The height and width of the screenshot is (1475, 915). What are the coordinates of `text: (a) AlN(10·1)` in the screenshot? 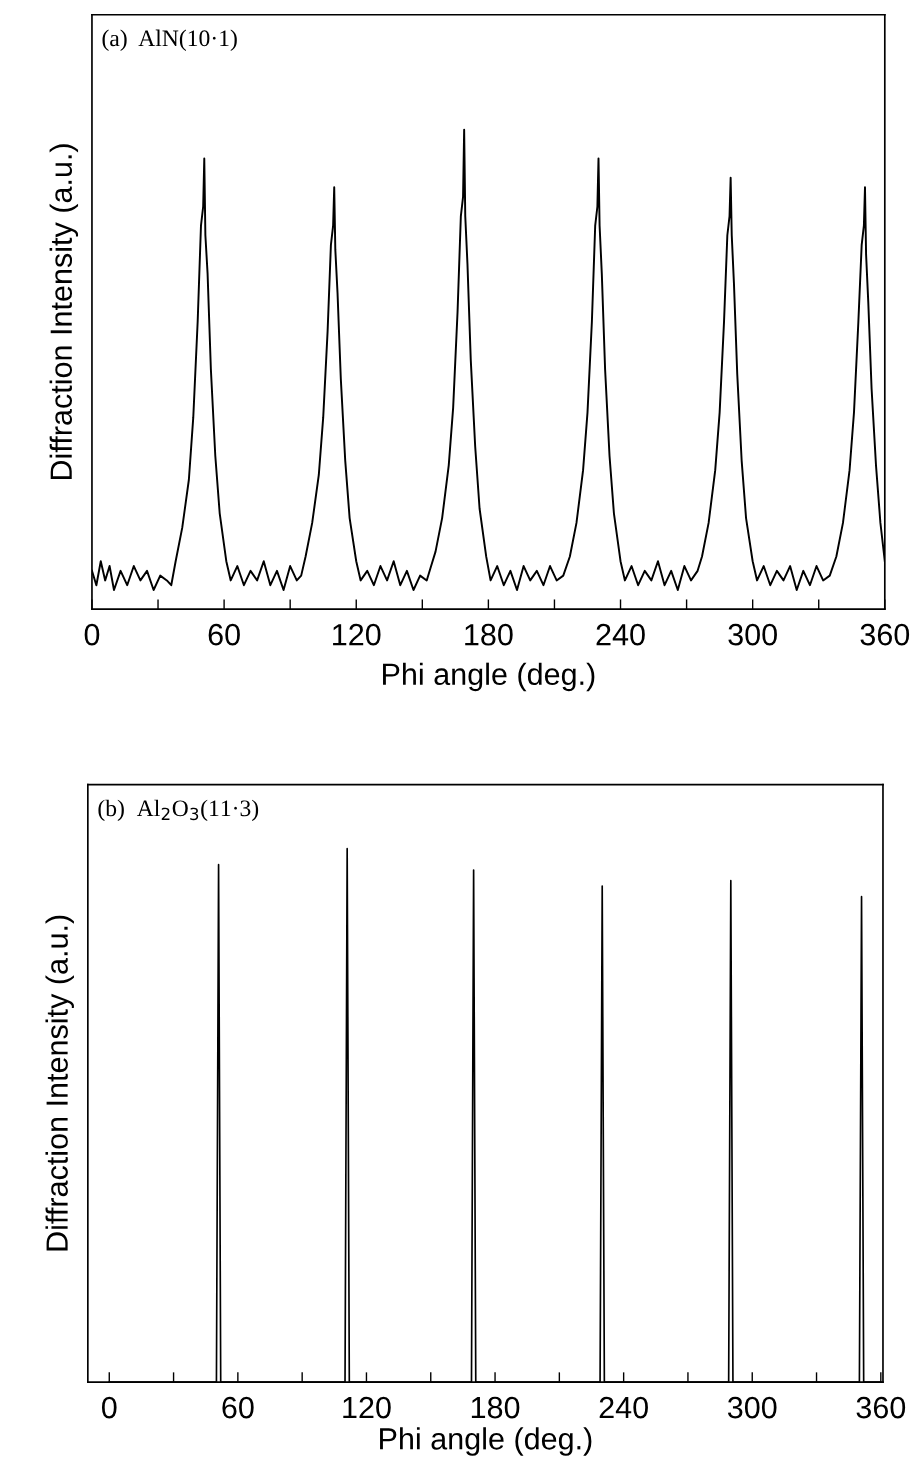 It's located at (169, 40).